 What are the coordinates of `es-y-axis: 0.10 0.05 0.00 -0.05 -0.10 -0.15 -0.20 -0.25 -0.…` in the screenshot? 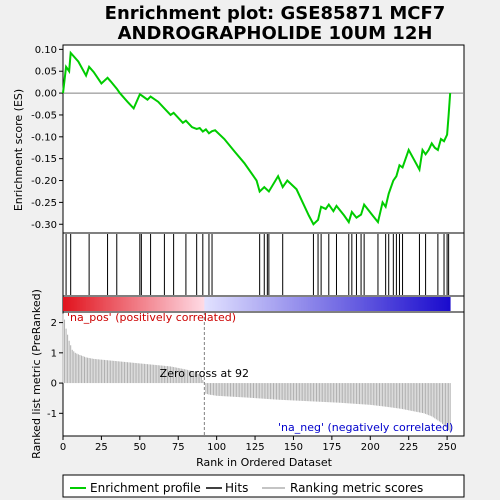 It's located at (47, 138).